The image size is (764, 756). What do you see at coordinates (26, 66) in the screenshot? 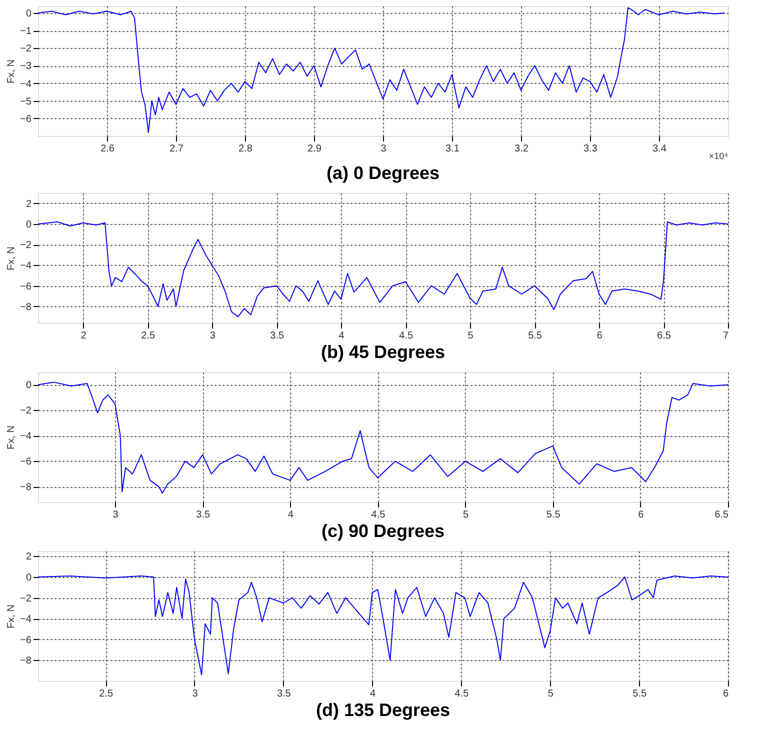
I see `y-tick-label: −3` at bounding box center [26, 66].